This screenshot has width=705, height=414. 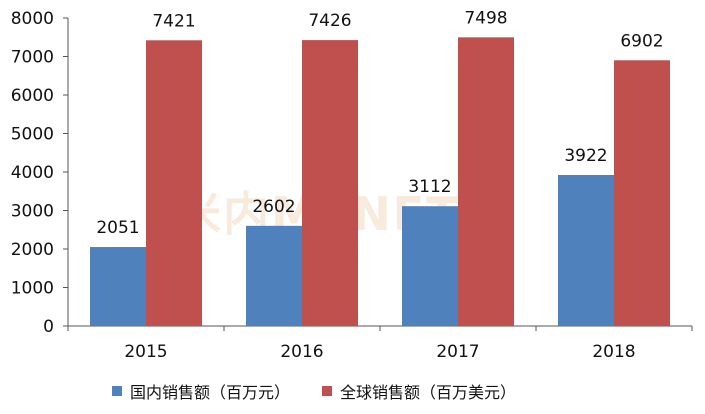 I want to click on x-tick-label: 2018, so click(x=613, y=352).